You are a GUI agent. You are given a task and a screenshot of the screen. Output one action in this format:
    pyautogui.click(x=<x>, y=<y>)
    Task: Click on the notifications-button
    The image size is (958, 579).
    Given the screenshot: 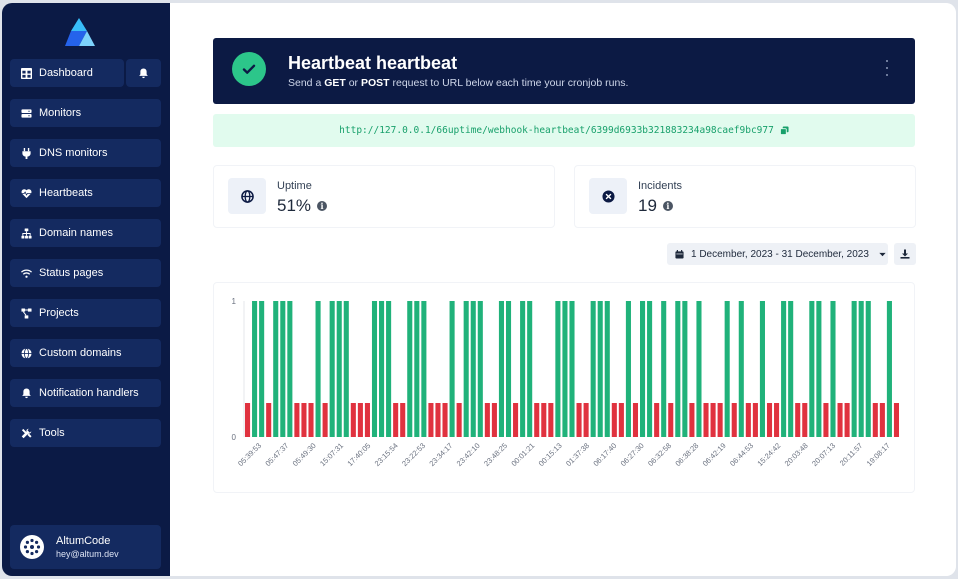 What is the action you would take?
    pyautogui.click(x=143, y=73)
    